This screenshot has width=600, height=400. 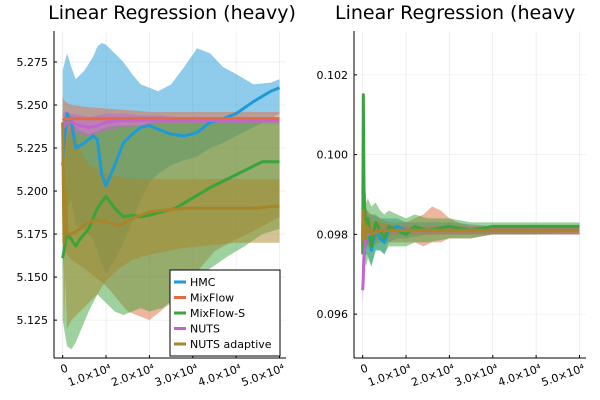 I want to click on line-mixflow-s, so click(x=170, y=209).